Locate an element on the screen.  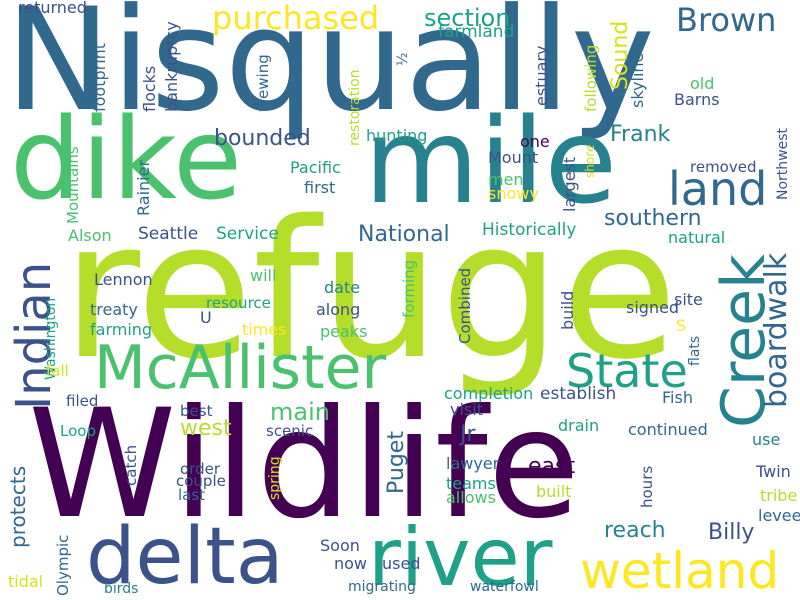
cloud-word: east is located at coordinates (552, 466).